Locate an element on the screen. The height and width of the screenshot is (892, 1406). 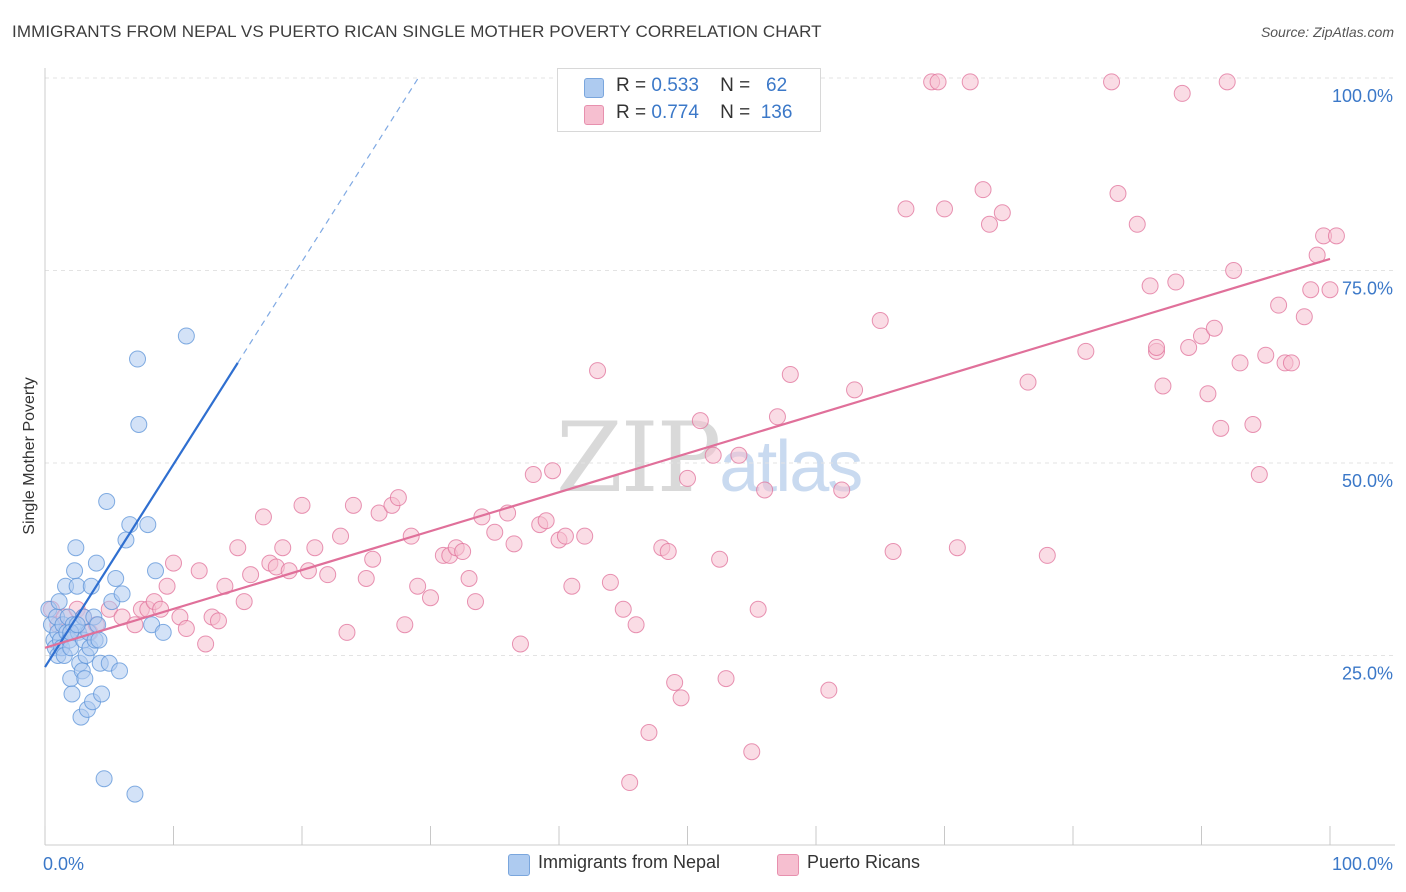
legend-r-value-nepal: 0.533 is located at coordinates (675, 85).